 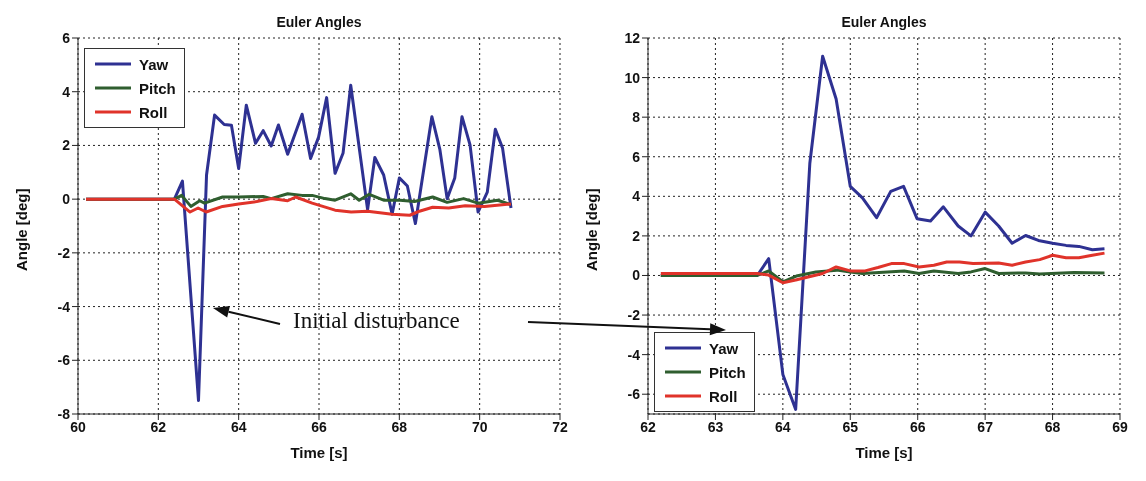 I want to click on y-tick-label: 8, so click(x=636, y=117).